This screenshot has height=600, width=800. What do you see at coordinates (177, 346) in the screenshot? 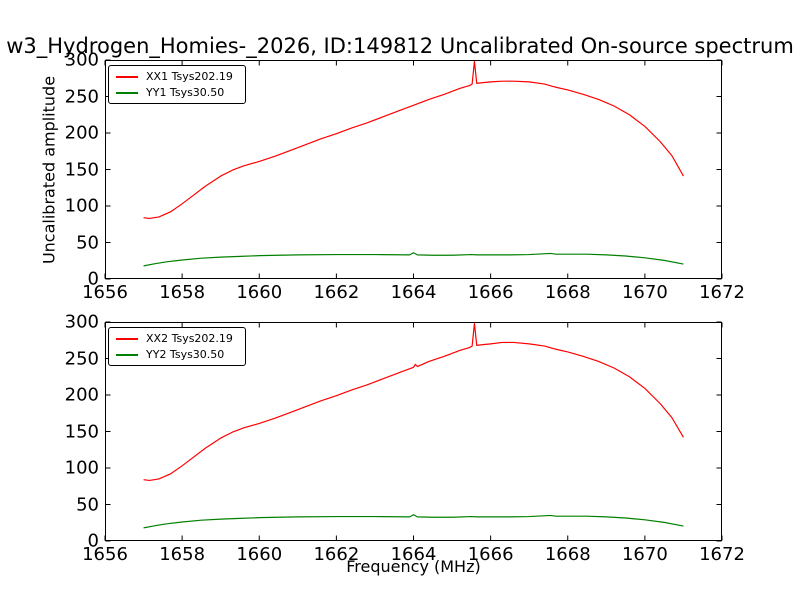
I see `legend-2: XX2 Tsys202.19 YY2 Tsys30.50` at bounding box center [177, 346].